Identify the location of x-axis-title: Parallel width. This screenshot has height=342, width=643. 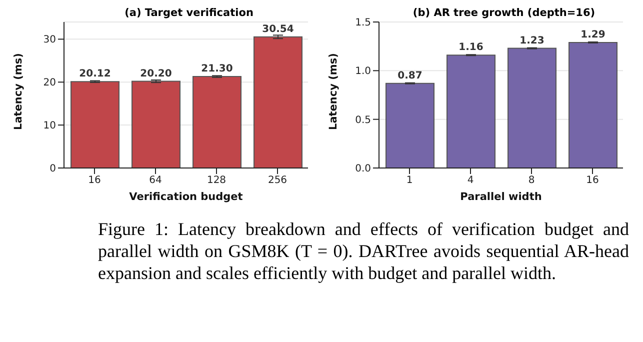
(501, 197).